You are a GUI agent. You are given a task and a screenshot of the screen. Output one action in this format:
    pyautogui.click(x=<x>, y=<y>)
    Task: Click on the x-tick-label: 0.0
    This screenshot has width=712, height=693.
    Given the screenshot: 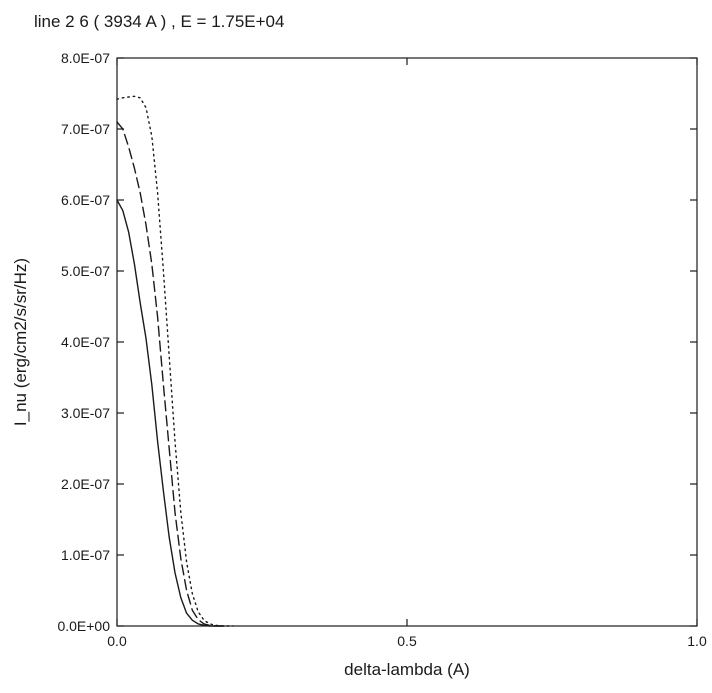 What is the action you would take?
    pyautogui.click(x=117, y=641)
    